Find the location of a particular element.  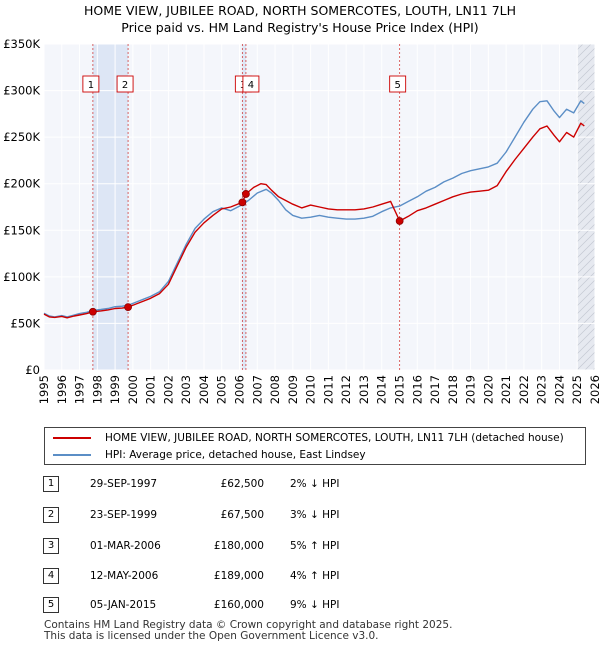

transaction-row: 2 23-SEP-1999 £67,500 3% ↓ HPI is located at coordinates (300, 516).